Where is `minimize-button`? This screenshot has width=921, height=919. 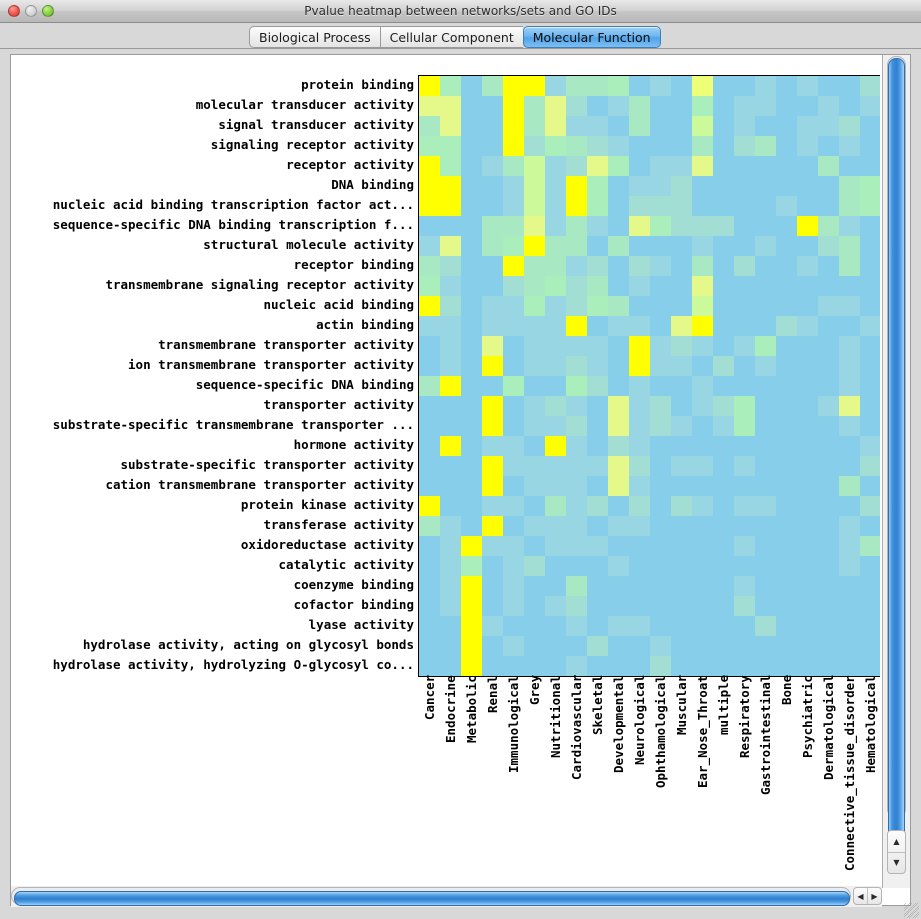
minimize-button is located at coordinates (31, 11).